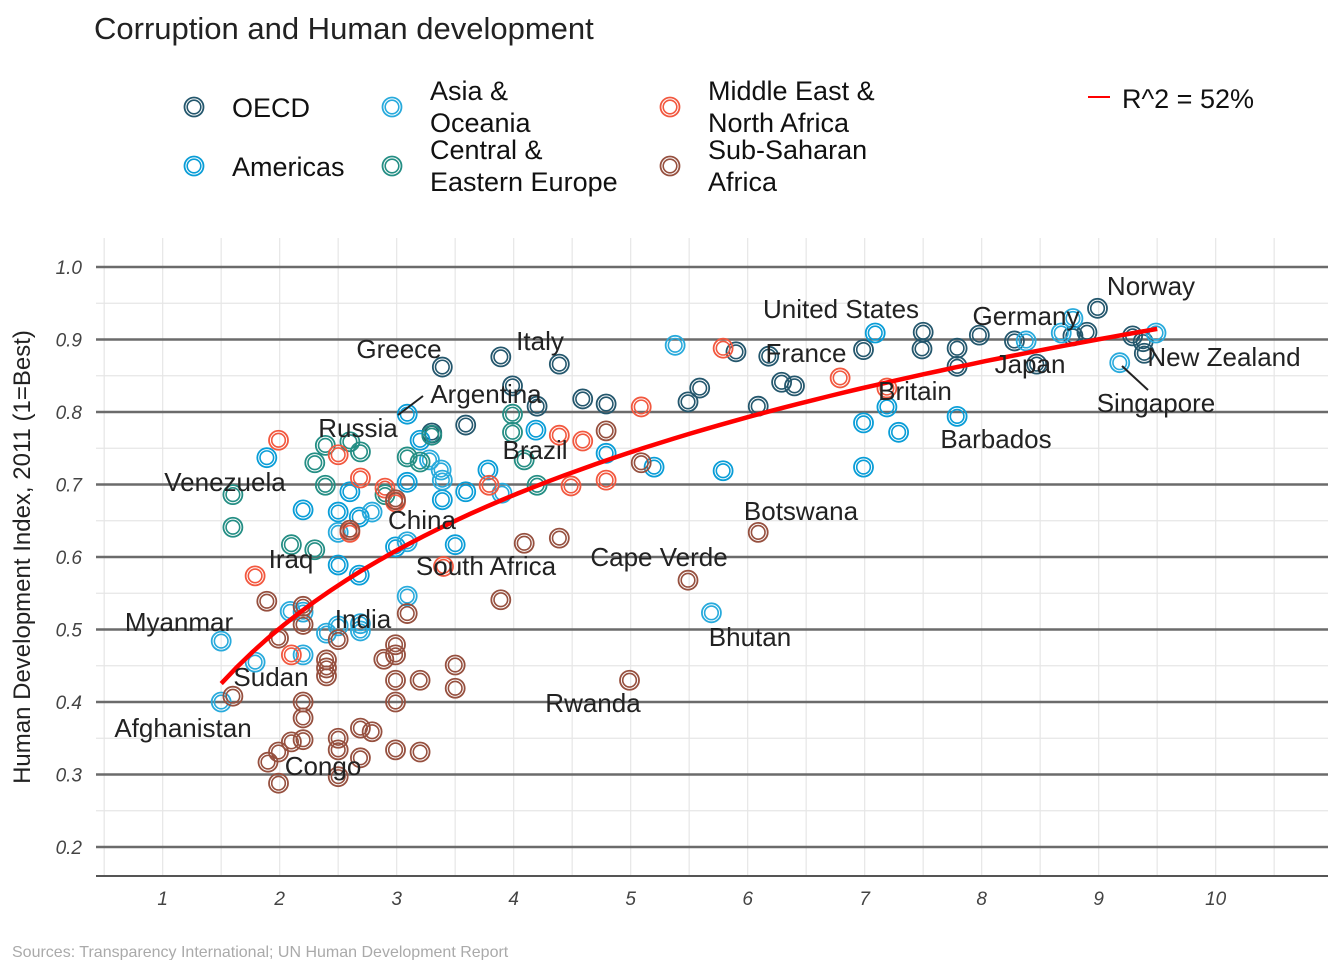  Describe the element at coordinates (225, 482) in the screenshot. I see `country-label: Venezuela` at that location.